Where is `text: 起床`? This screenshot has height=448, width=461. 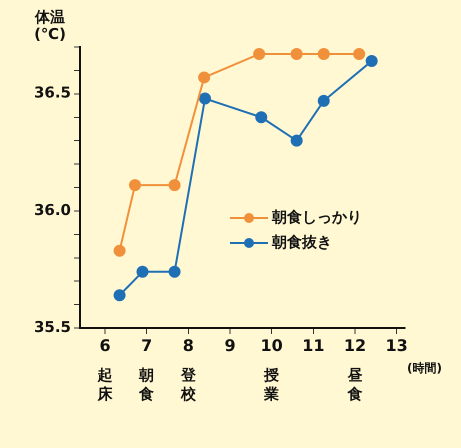
text: 起床 is located at coordinates (105, 384).